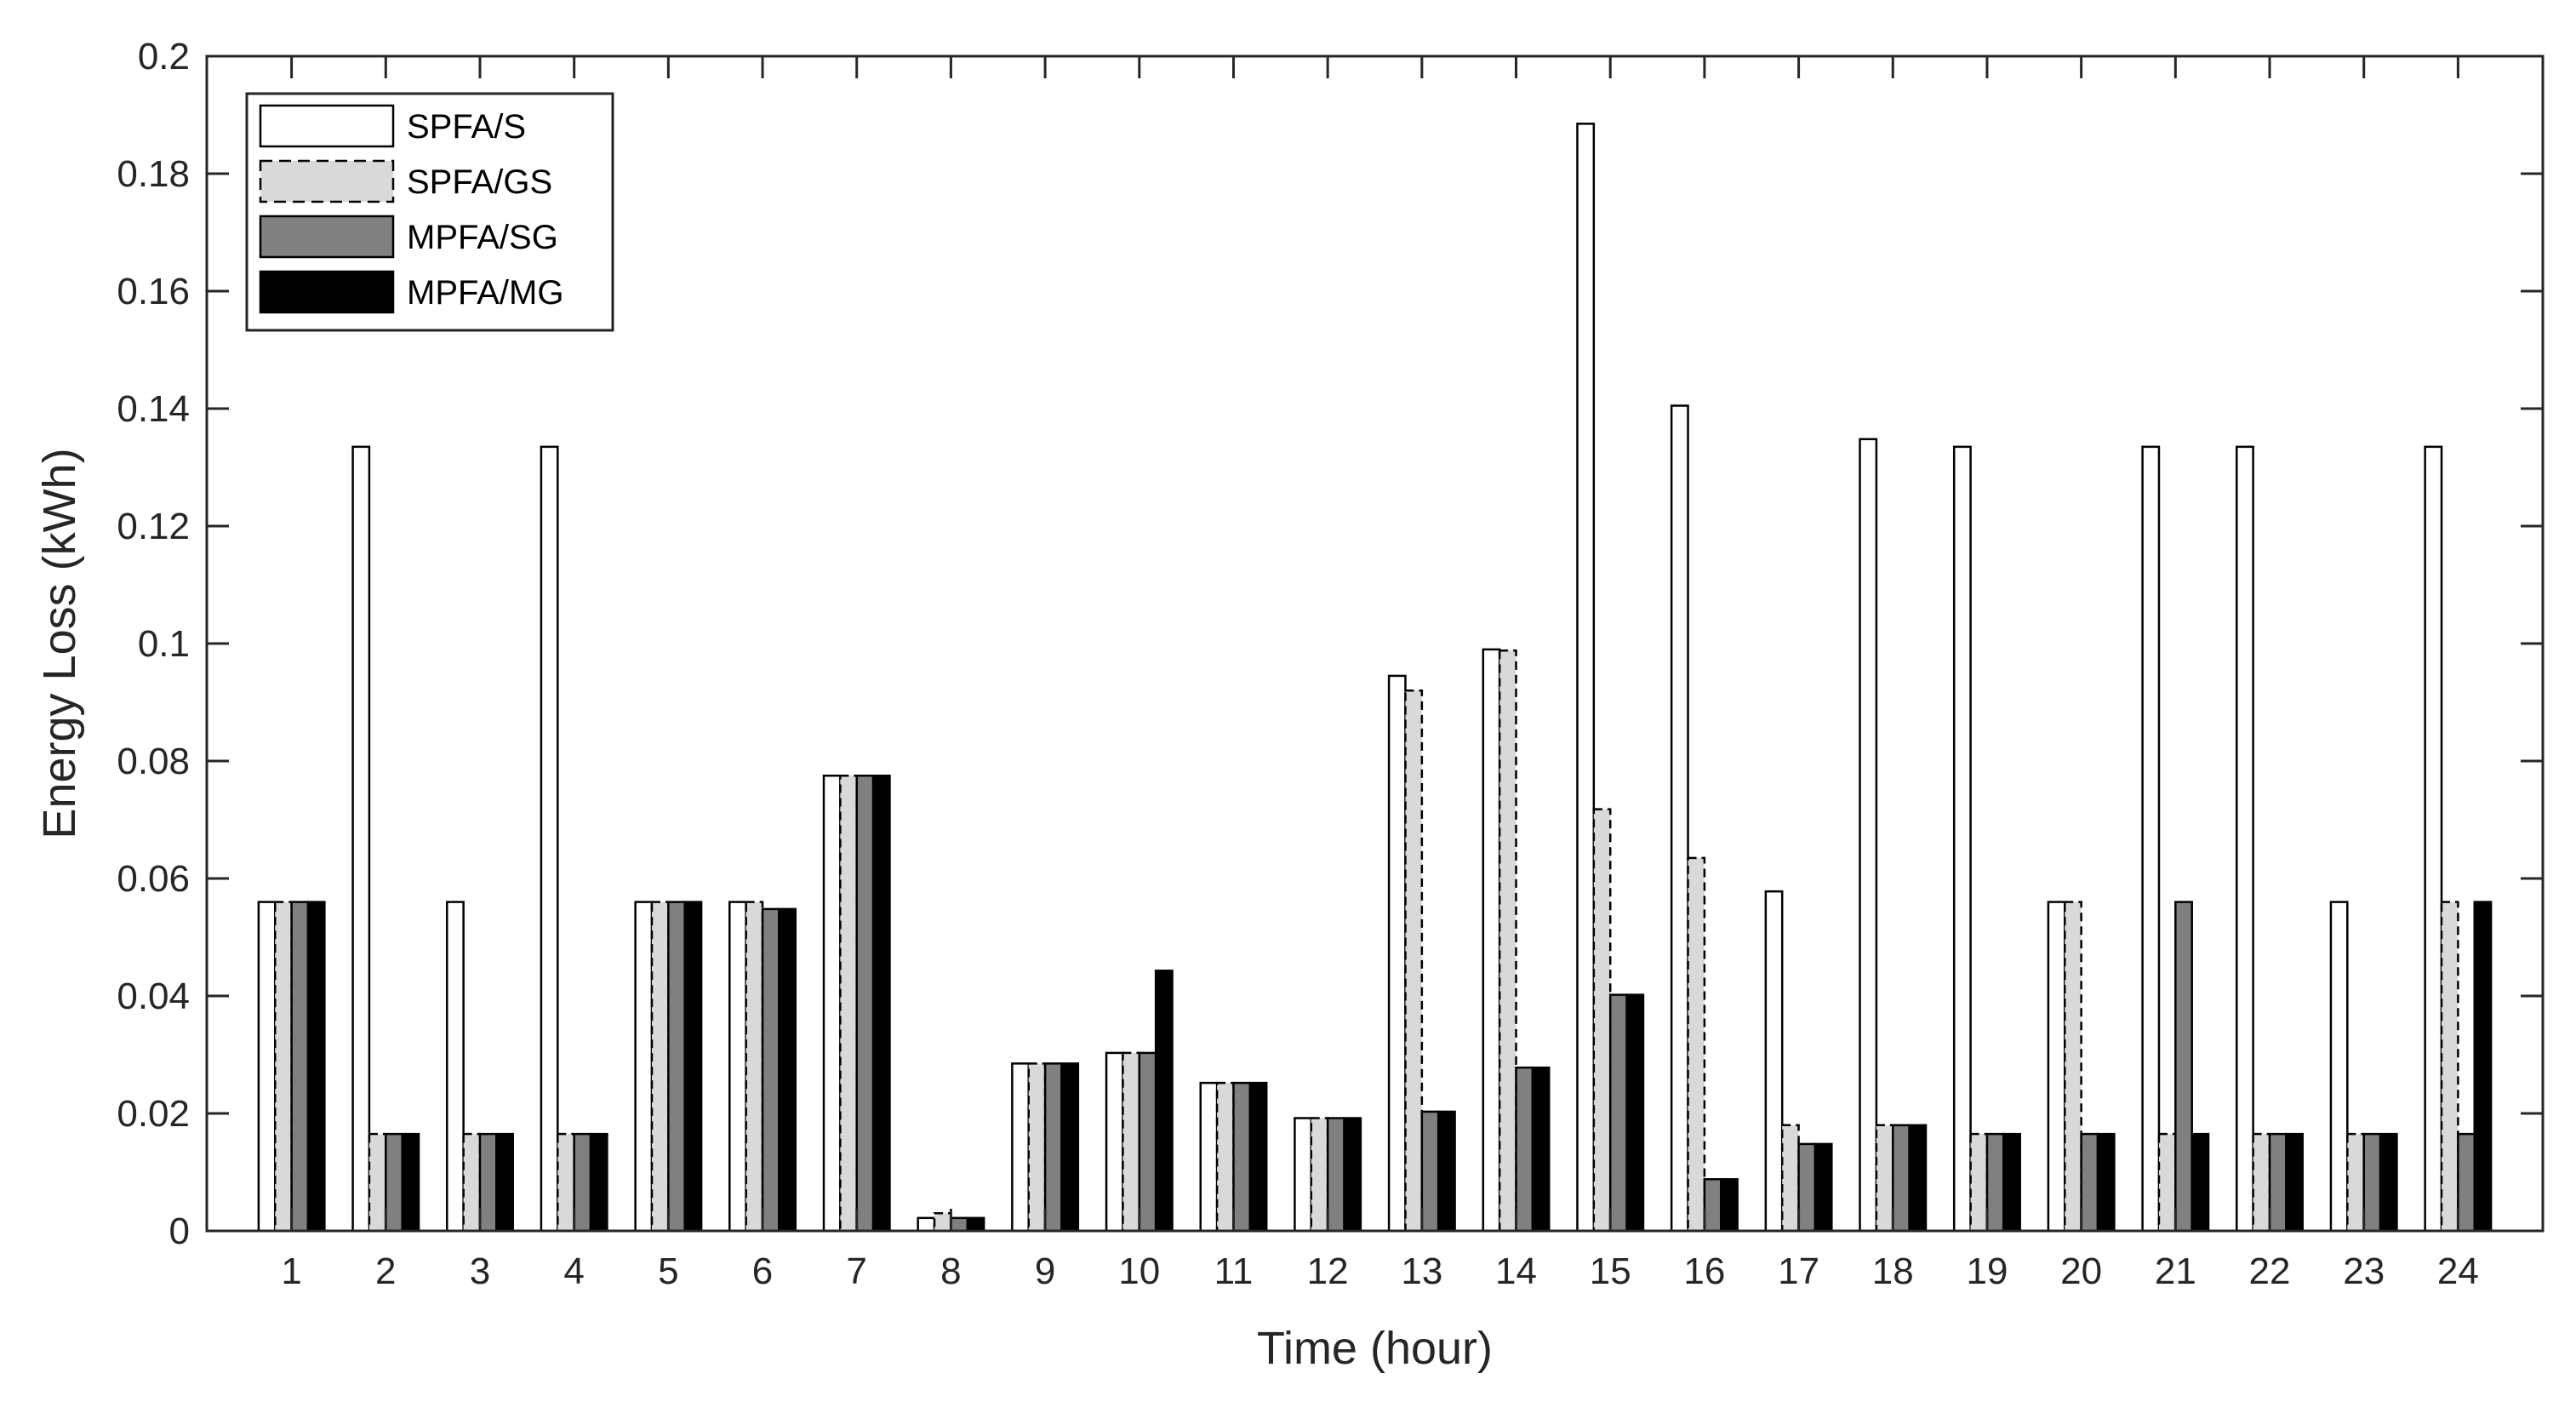 The width and height of the screenshot is (2576, 1402). I want to click on x-tick-label: 17, so click(1798, 1271).